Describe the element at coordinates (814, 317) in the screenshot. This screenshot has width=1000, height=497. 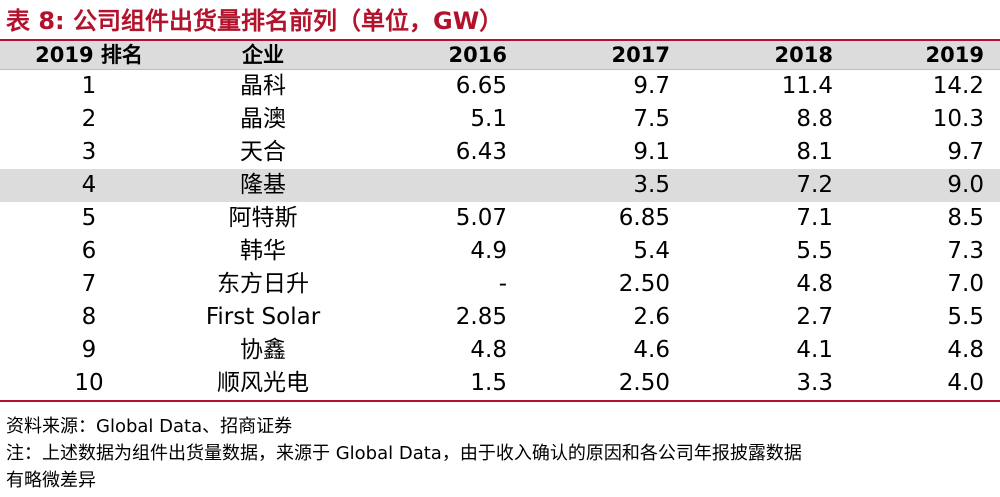
I see `value-2018-cell: 2.7` at that location.